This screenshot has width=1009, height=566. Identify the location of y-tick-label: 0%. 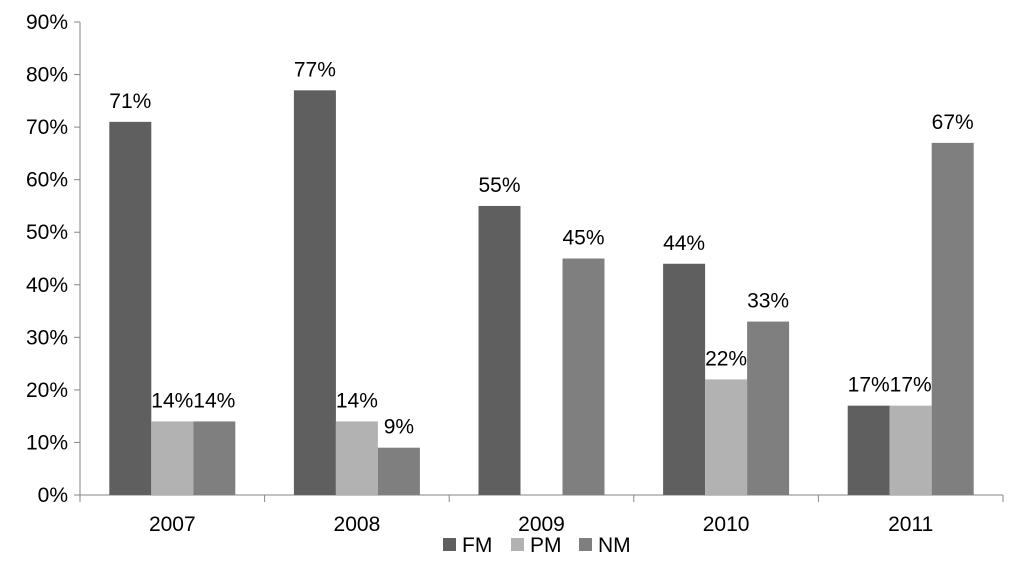
(53, 495).